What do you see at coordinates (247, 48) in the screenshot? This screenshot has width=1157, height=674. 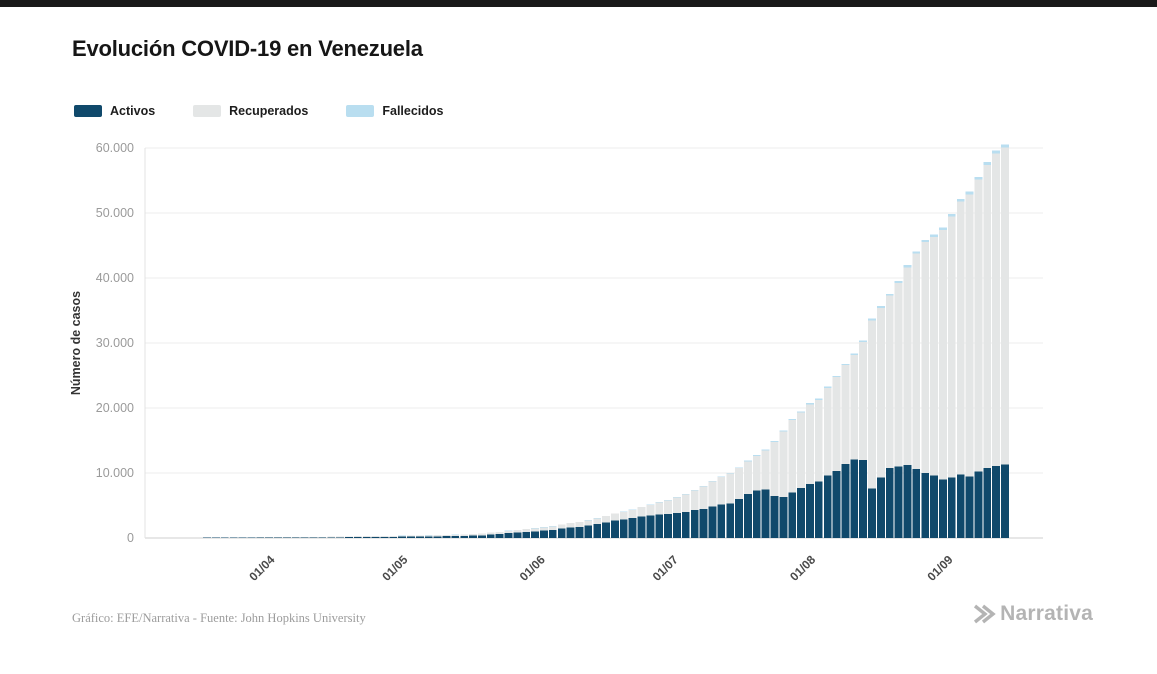 I see `chart-title: Evolución COVID-19 en Venezuela` at bounding box center [247, 48].